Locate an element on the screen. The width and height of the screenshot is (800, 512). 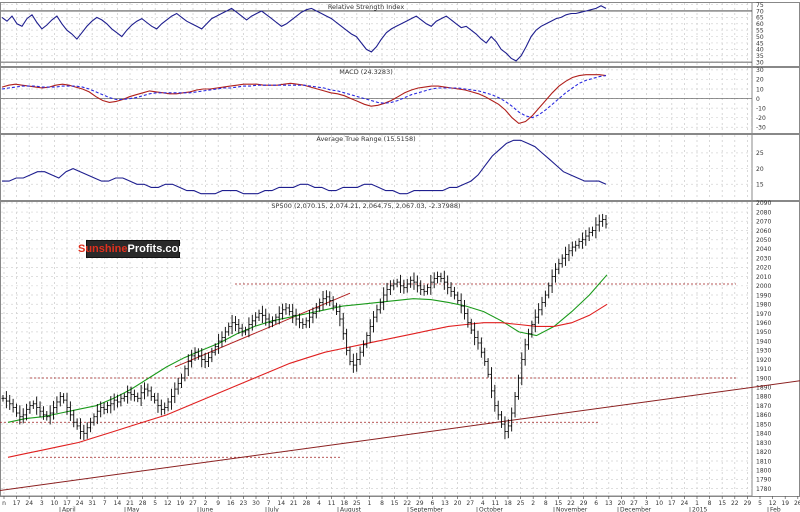
x-tick-label: 30 is located at coordinates (256, 503).